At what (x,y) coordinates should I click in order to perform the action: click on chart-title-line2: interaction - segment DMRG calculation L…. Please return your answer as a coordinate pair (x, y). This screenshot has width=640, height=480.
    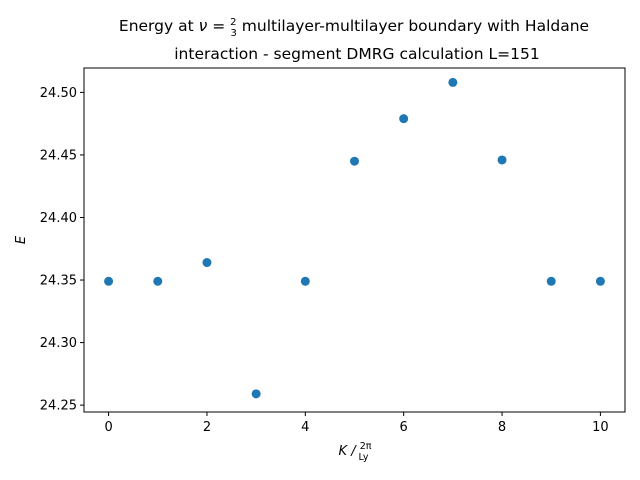
    Looking at the image, I should click on (357, 54).